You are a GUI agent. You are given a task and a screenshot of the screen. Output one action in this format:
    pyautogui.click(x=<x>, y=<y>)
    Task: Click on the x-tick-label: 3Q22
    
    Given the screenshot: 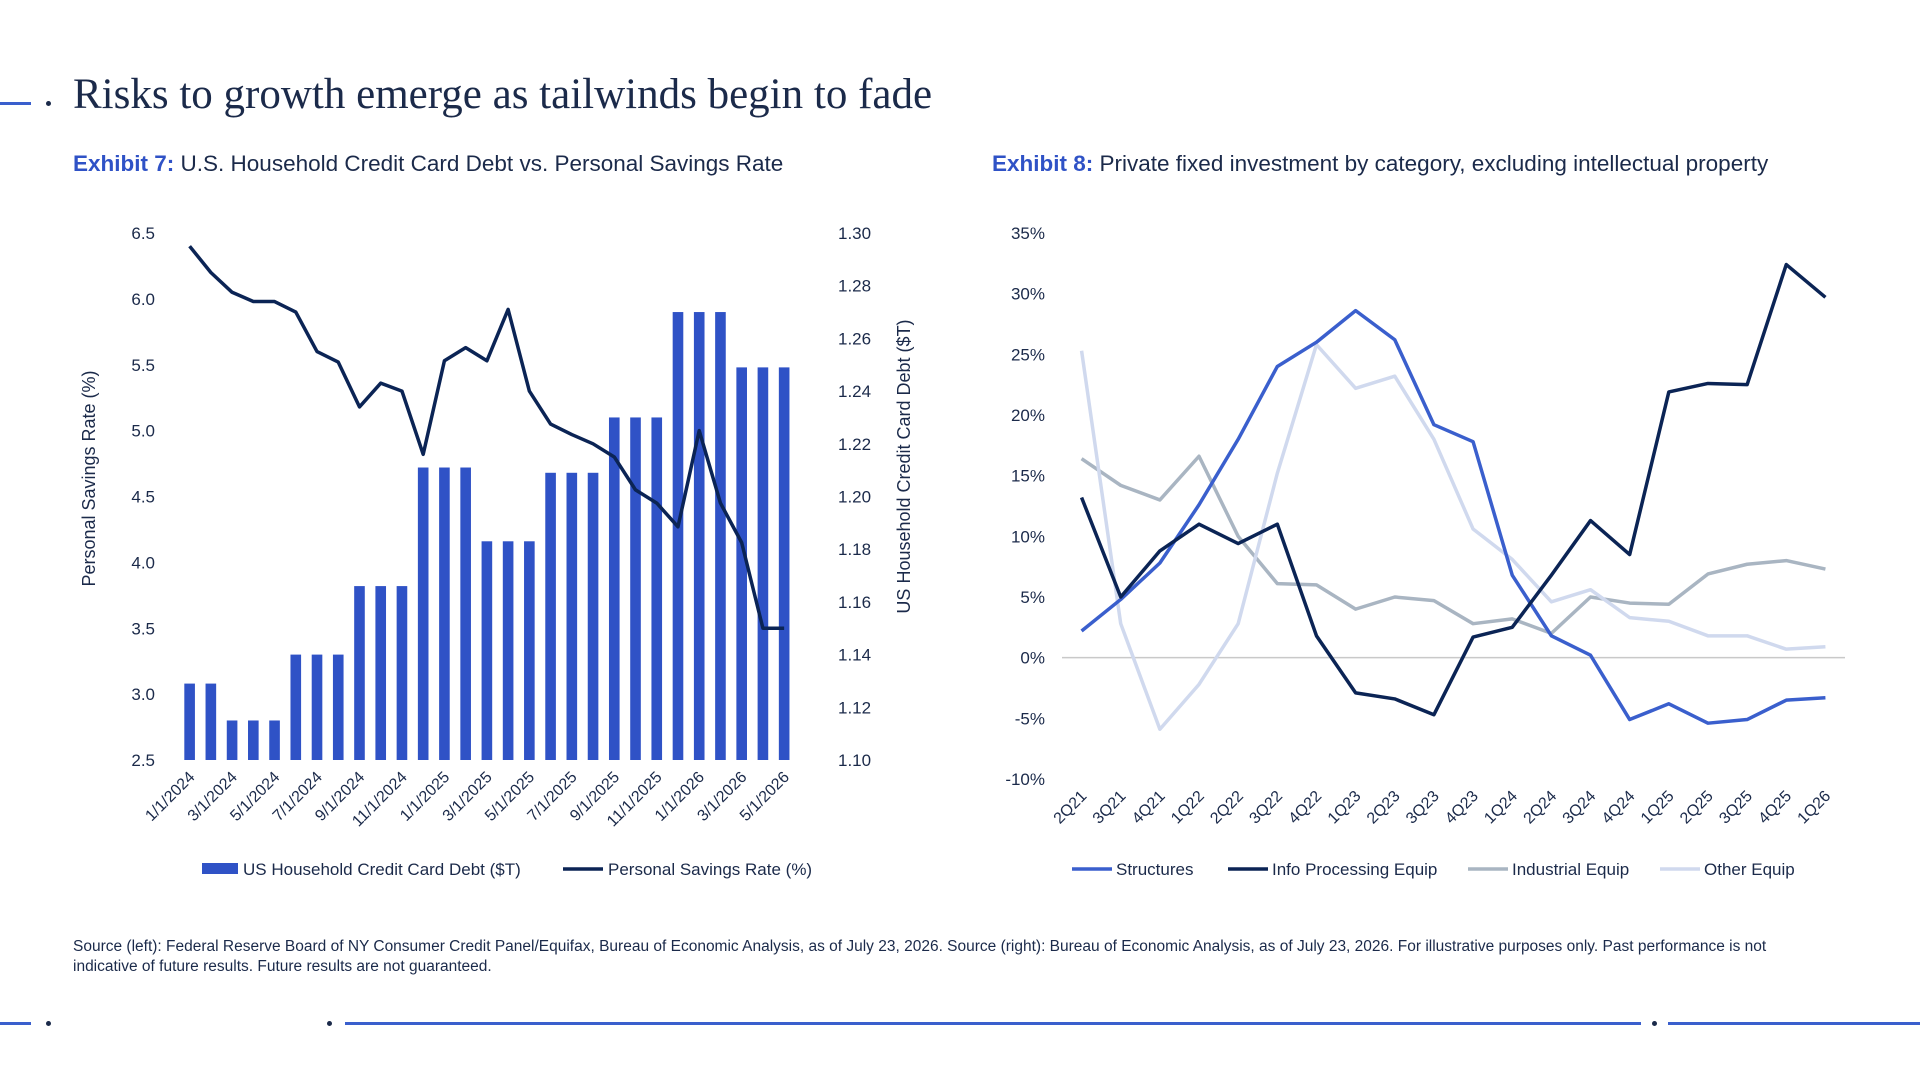 What is the action you would take?
    pyautogui.click(x=1266, y=808)
    